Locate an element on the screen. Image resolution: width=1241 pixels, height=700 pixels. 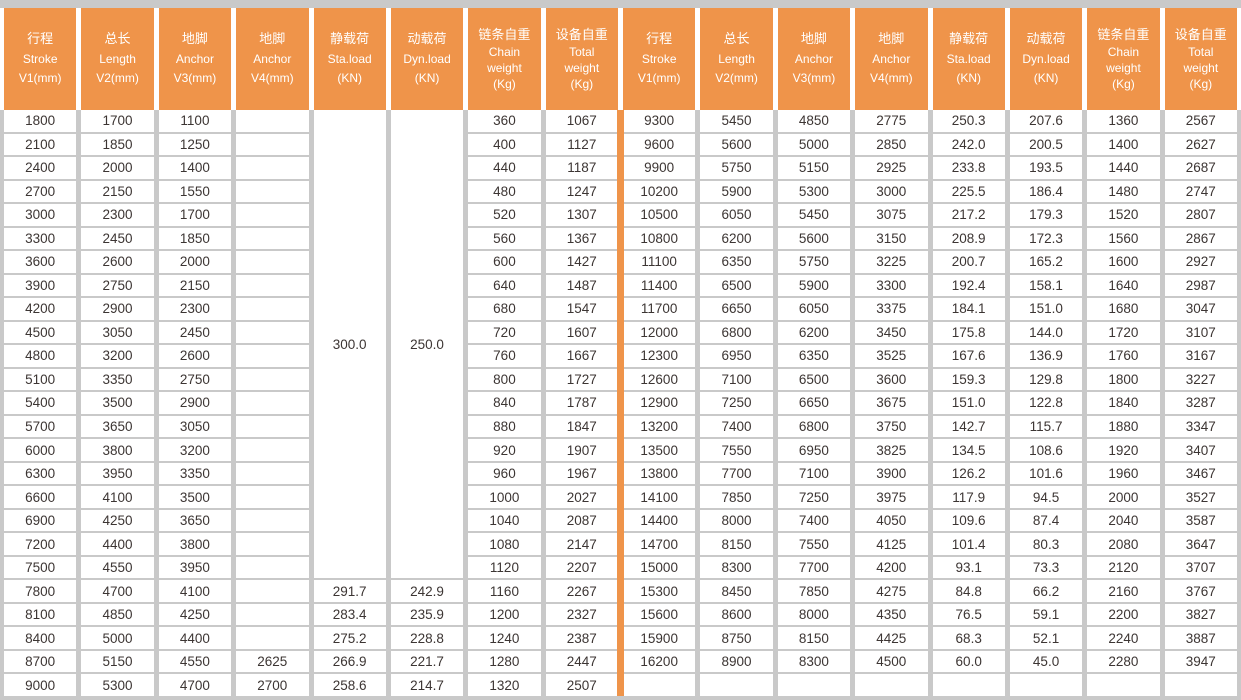
table-cell: 2000 is located at coordinates (1123, 497).